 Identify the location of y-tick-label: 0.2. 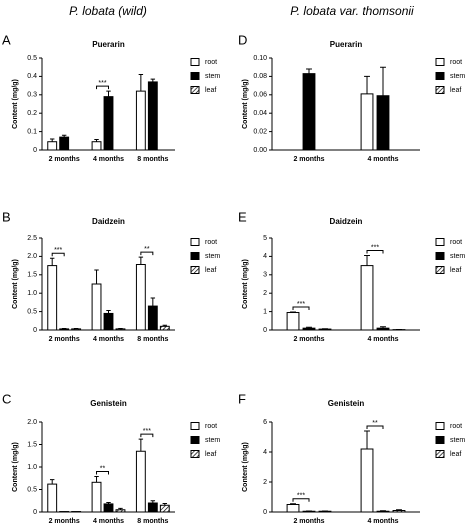
(32, 113).